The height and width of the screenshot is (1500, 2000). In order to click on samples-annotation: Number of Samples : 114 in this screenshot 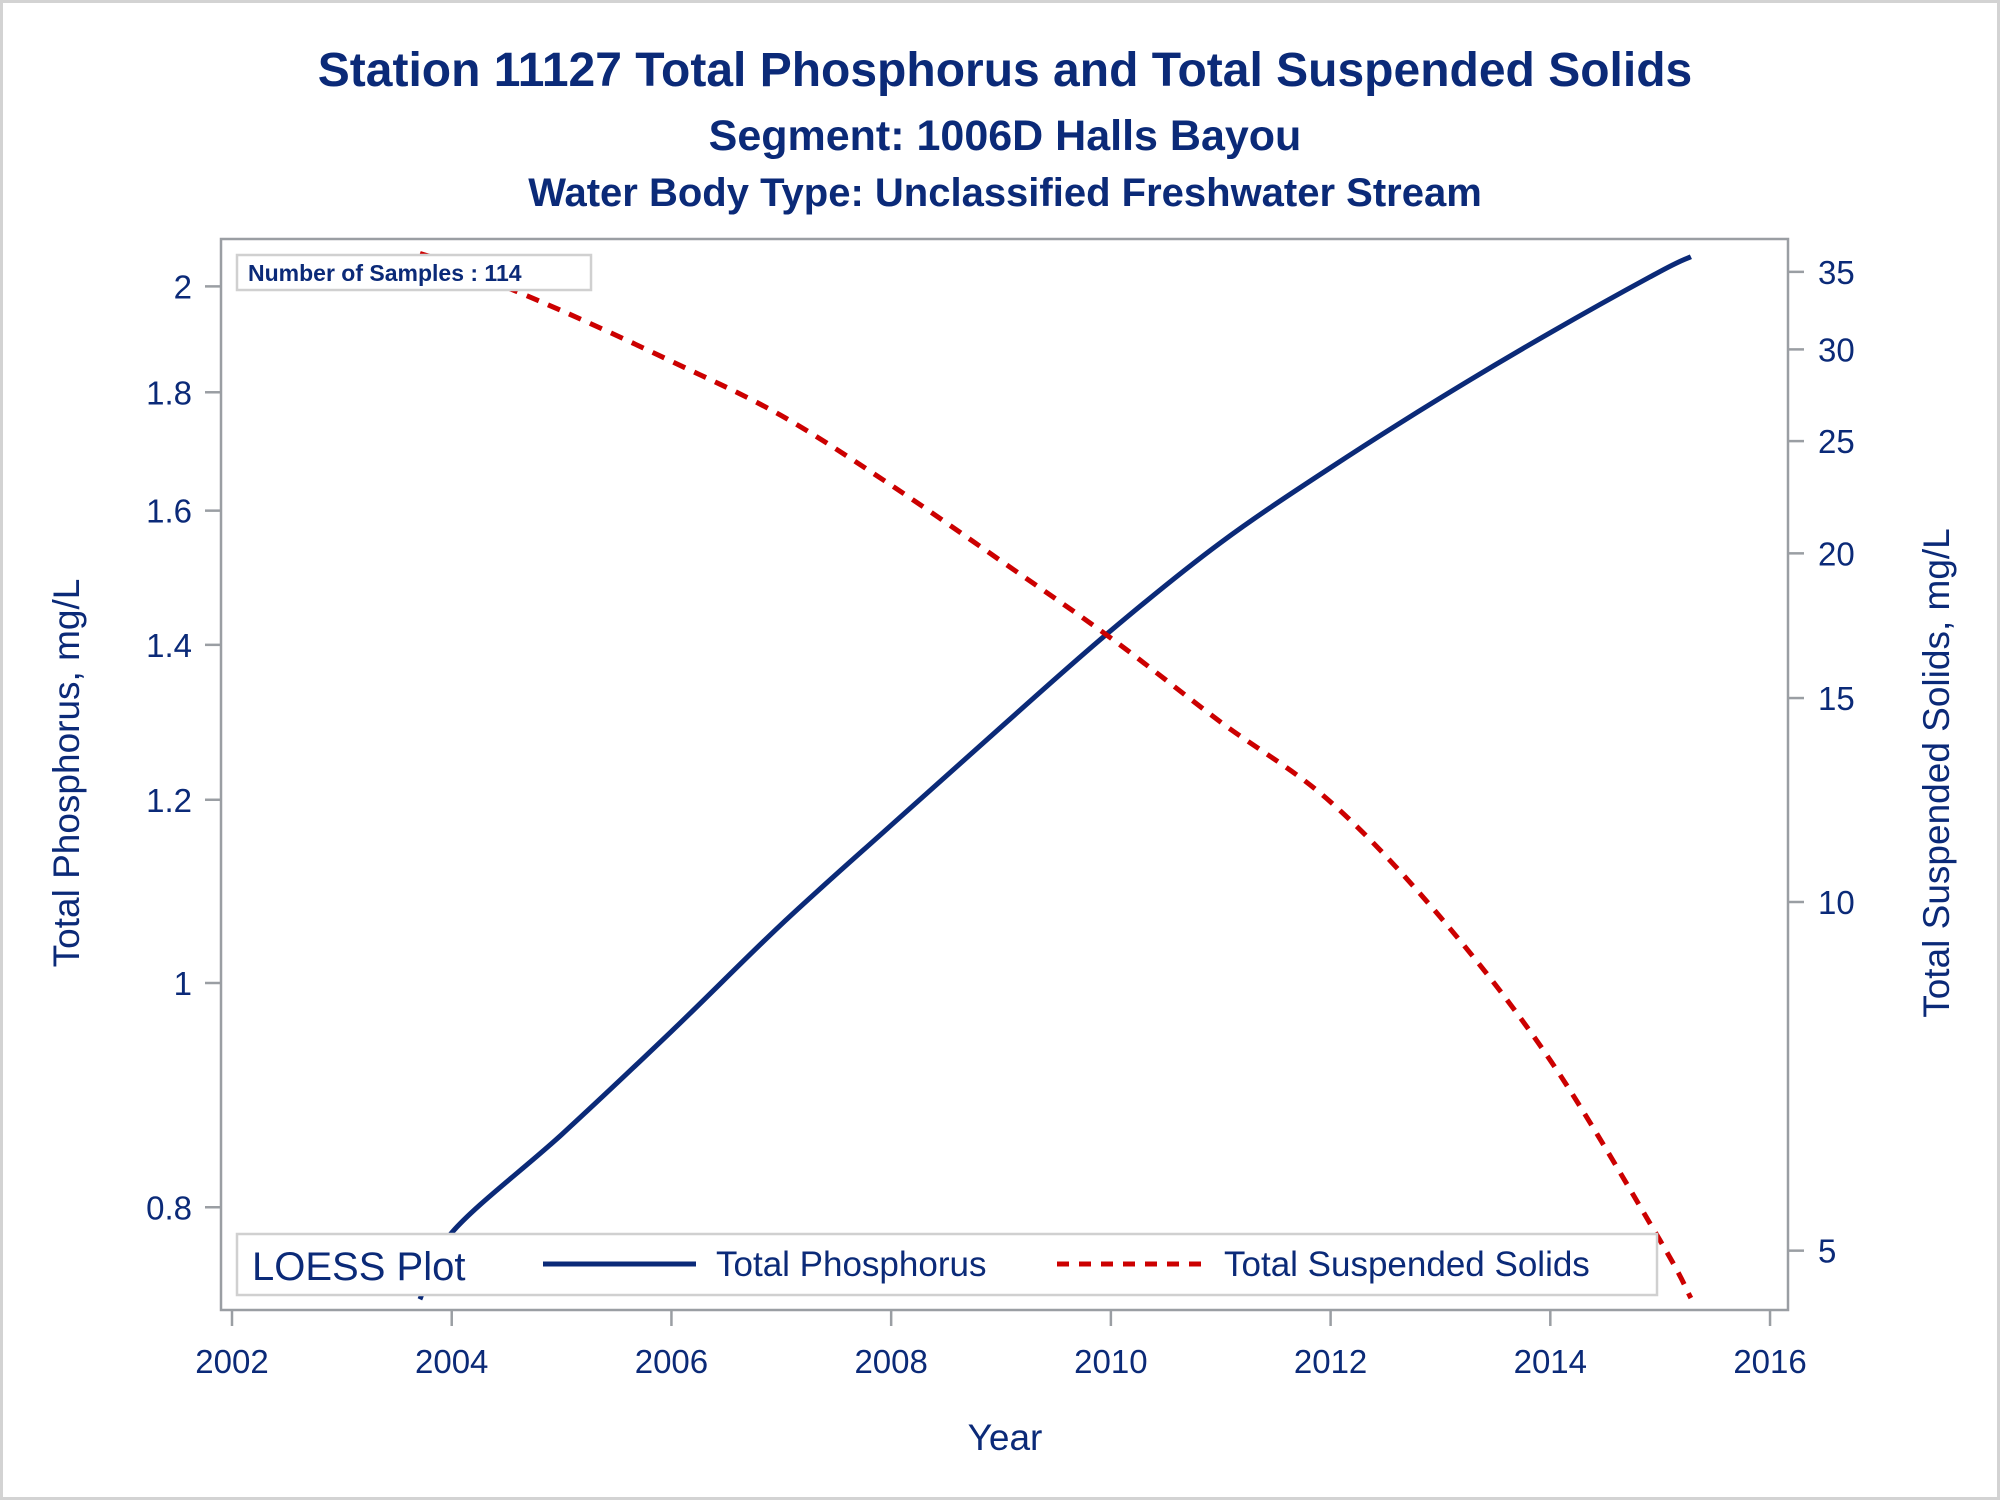, I will do `click(414, 272)`.